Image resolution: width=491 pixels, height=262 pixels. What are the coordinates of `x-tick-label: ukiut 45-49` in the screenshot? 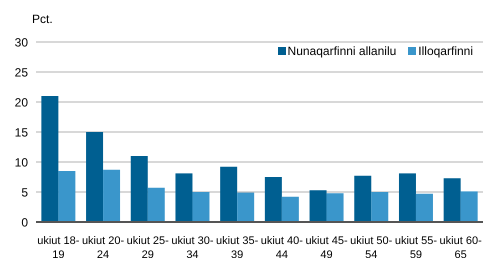 It's located at (326, 248).